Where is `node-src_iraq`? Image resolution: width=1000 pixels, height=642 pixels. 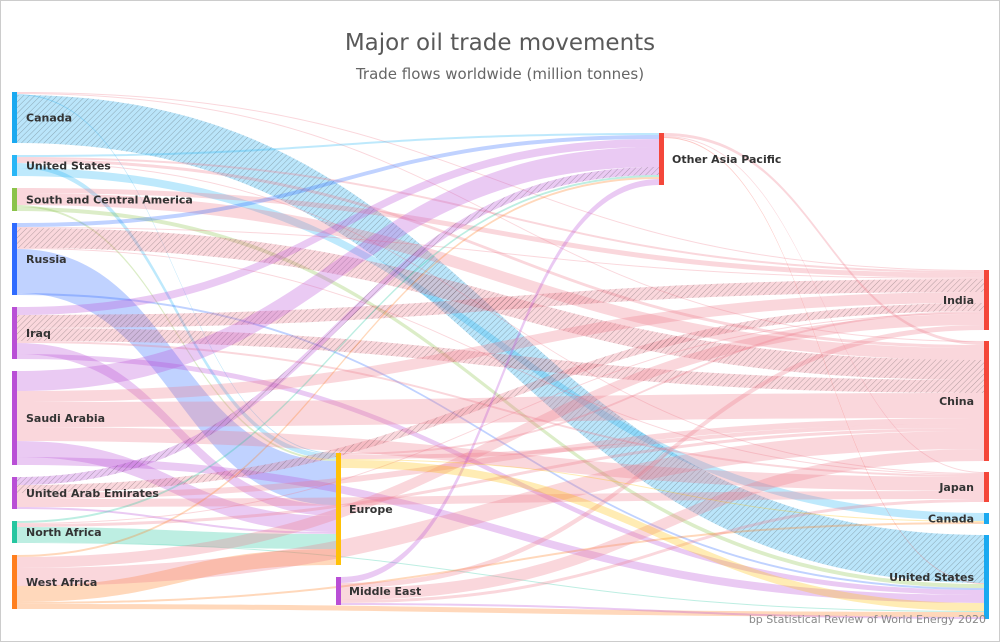
node-src_iraq is located at coordinates (14, 333).